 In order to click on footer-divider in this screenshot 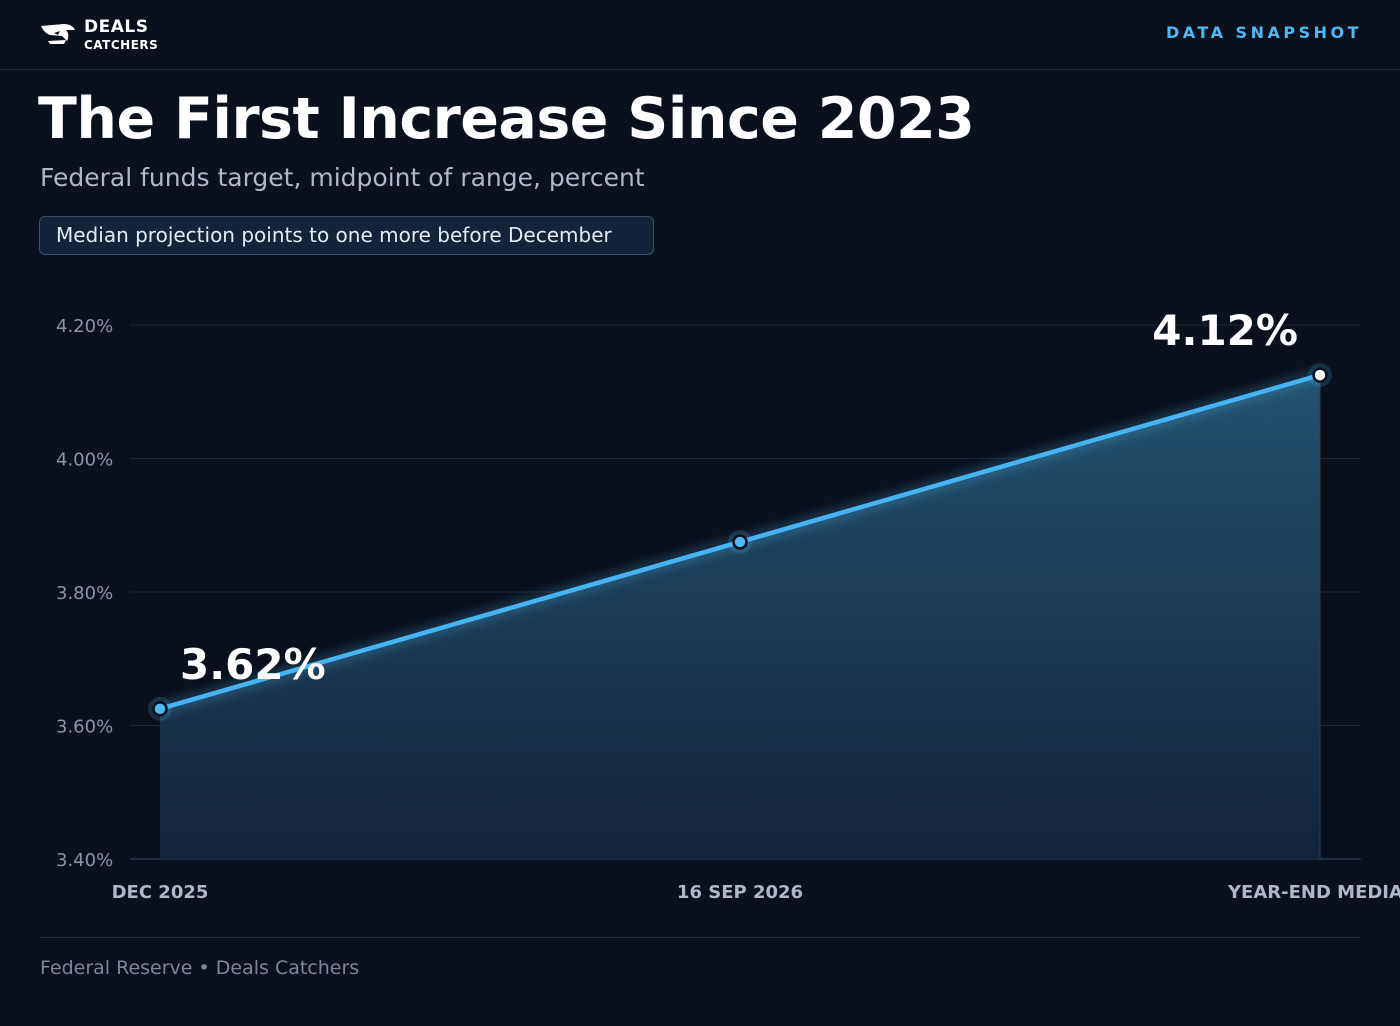, I will do `click(700, 937)`.